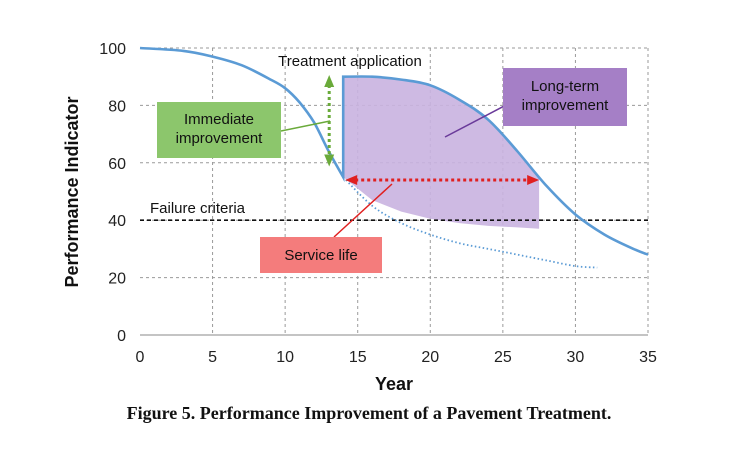  Describe the element at coordinates (394, 384) in the screenshot. I see `x-axis-title: Year` at that location.